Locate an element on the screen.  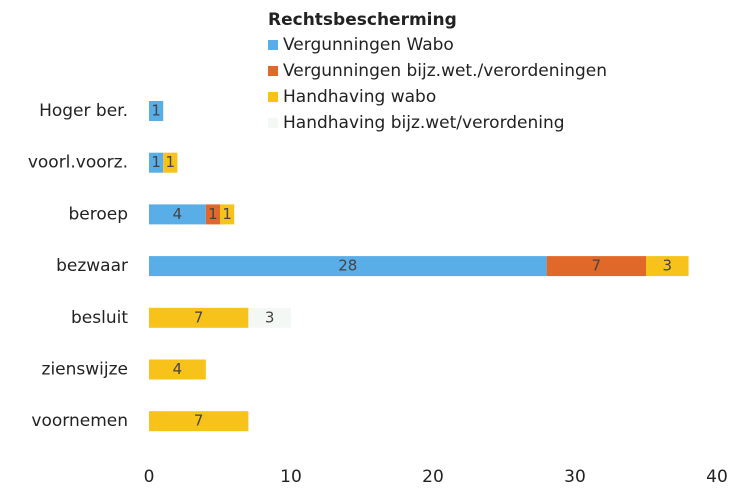
x-tick-label: 30 is located at coordinates (575, 477).